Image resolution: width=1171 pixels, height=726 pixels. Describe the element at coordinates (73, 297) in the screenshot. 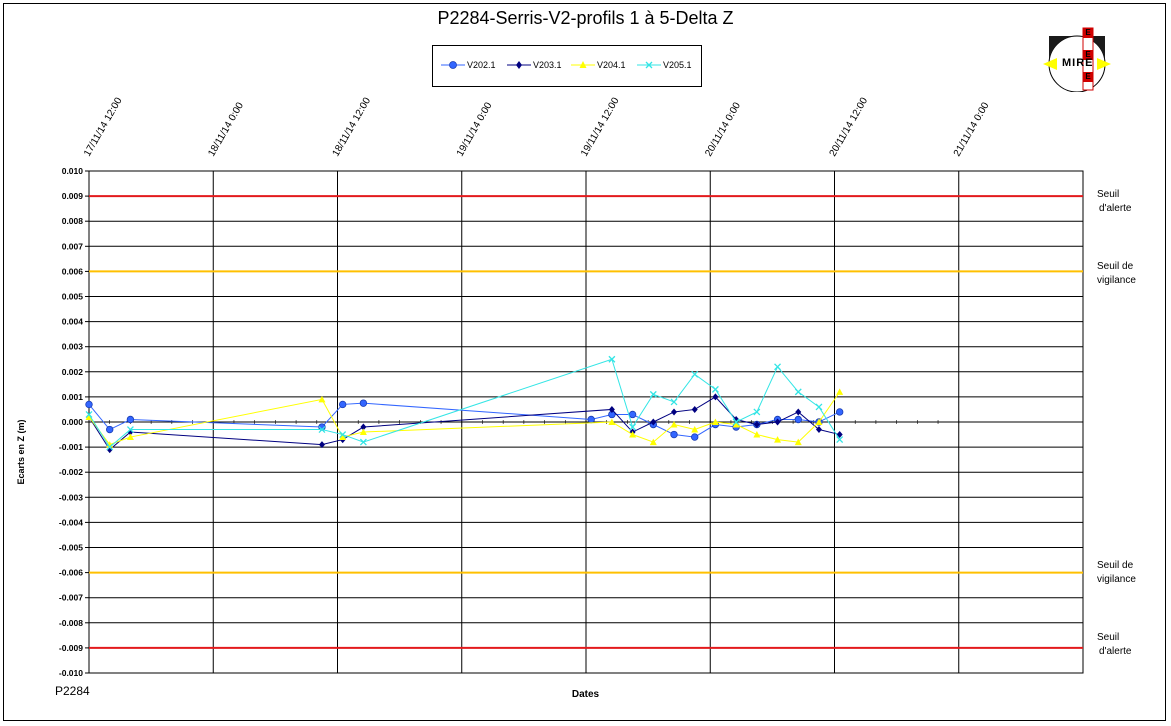

I see `y-tick-label: 0.005` at that location.